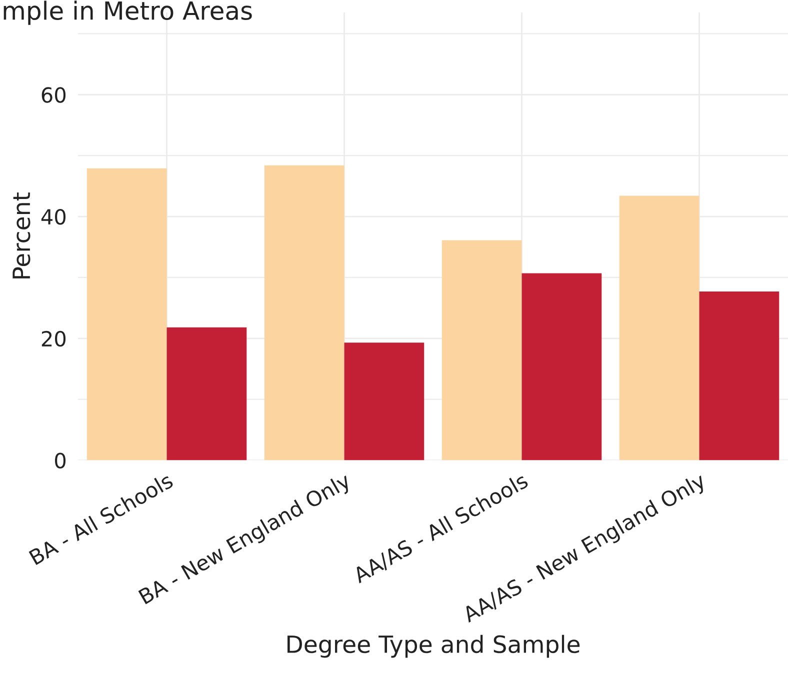 The image size is (788, 687). What do you see at coordinates (434, 646) in the screenshot?
I see `x-axis-title: Degree Type and Sample` at bounding box center [434, 646].